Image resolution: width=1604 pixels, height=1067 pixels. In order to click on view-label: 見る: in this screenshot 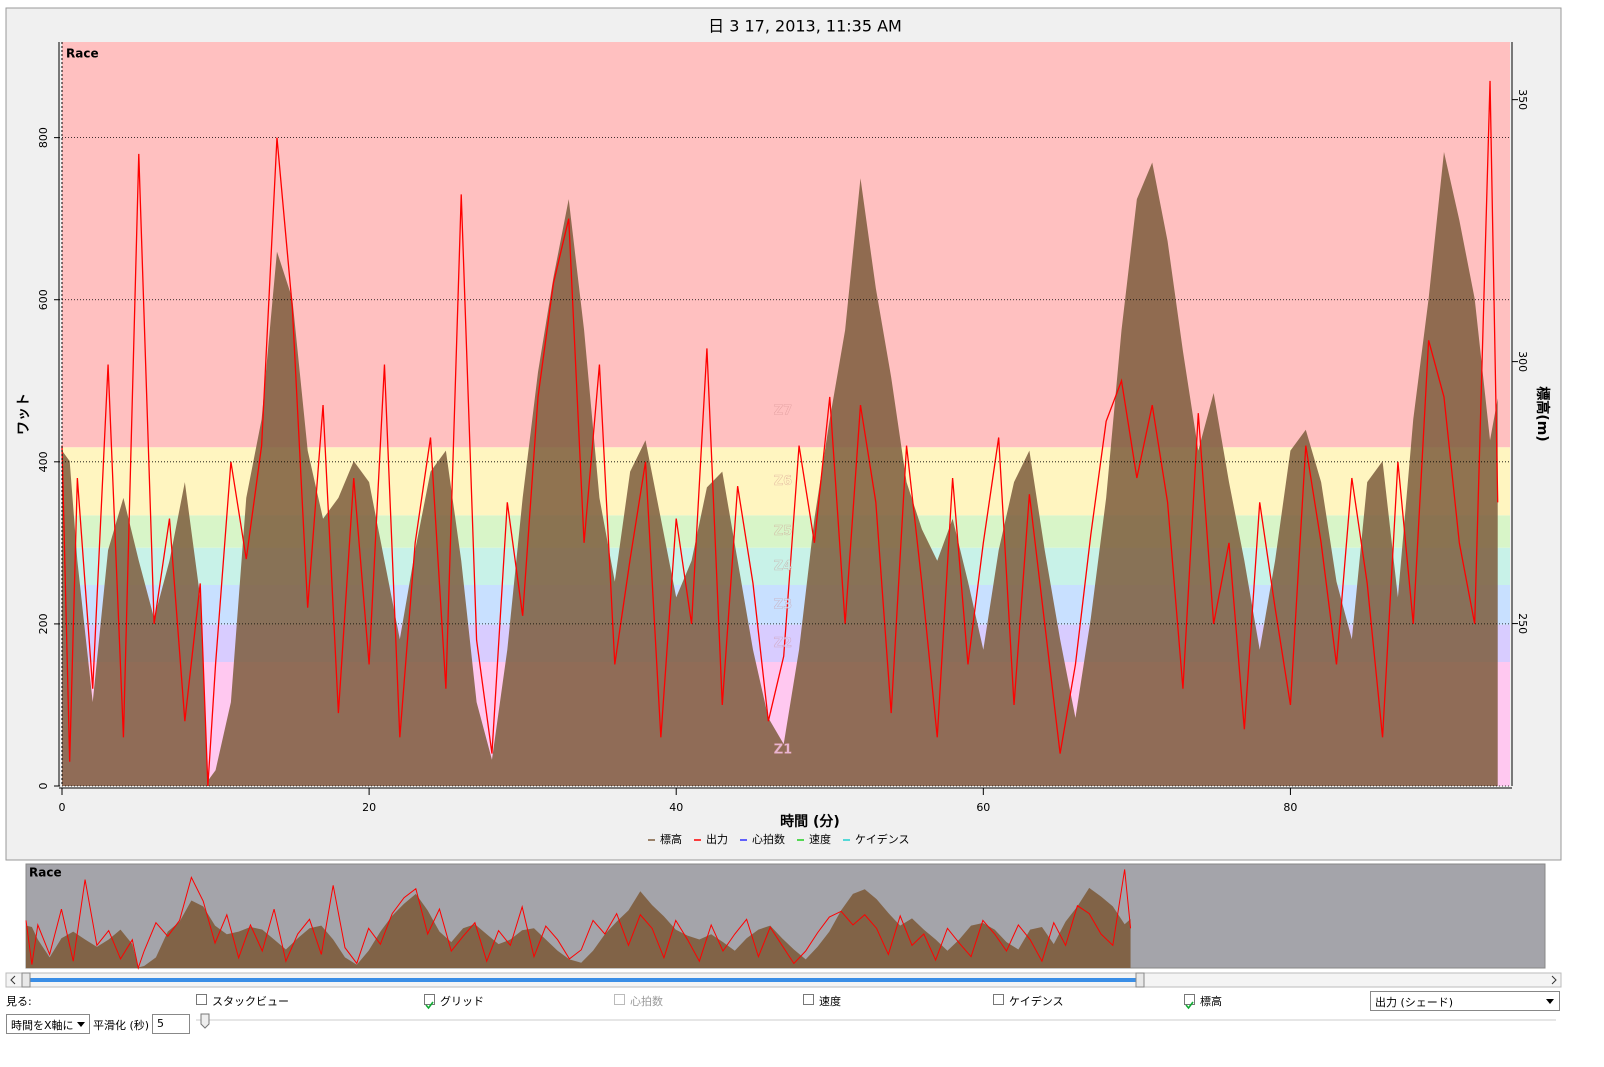, I will do `click(19, 1001)`.